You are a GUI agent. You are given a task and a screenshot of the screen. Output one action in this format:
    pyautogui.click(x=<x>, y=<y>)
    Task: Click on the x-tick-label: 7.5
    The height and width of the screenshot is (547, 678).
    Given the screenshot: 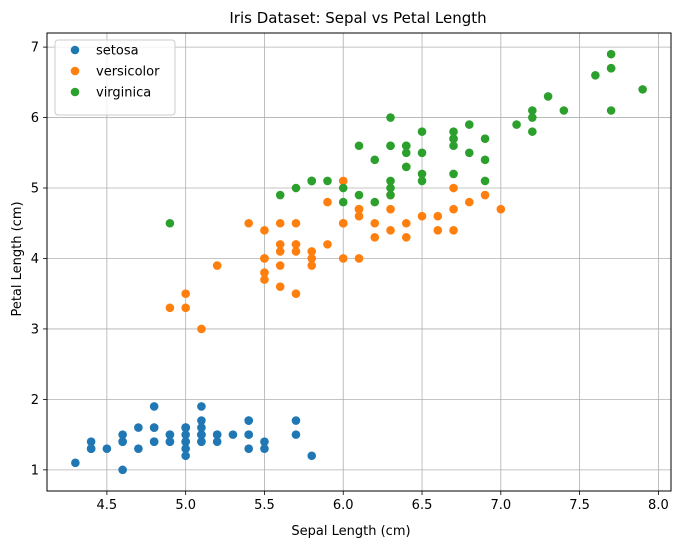 What is the action you would take?
    pyautogui.click(x=579, y=505)
    